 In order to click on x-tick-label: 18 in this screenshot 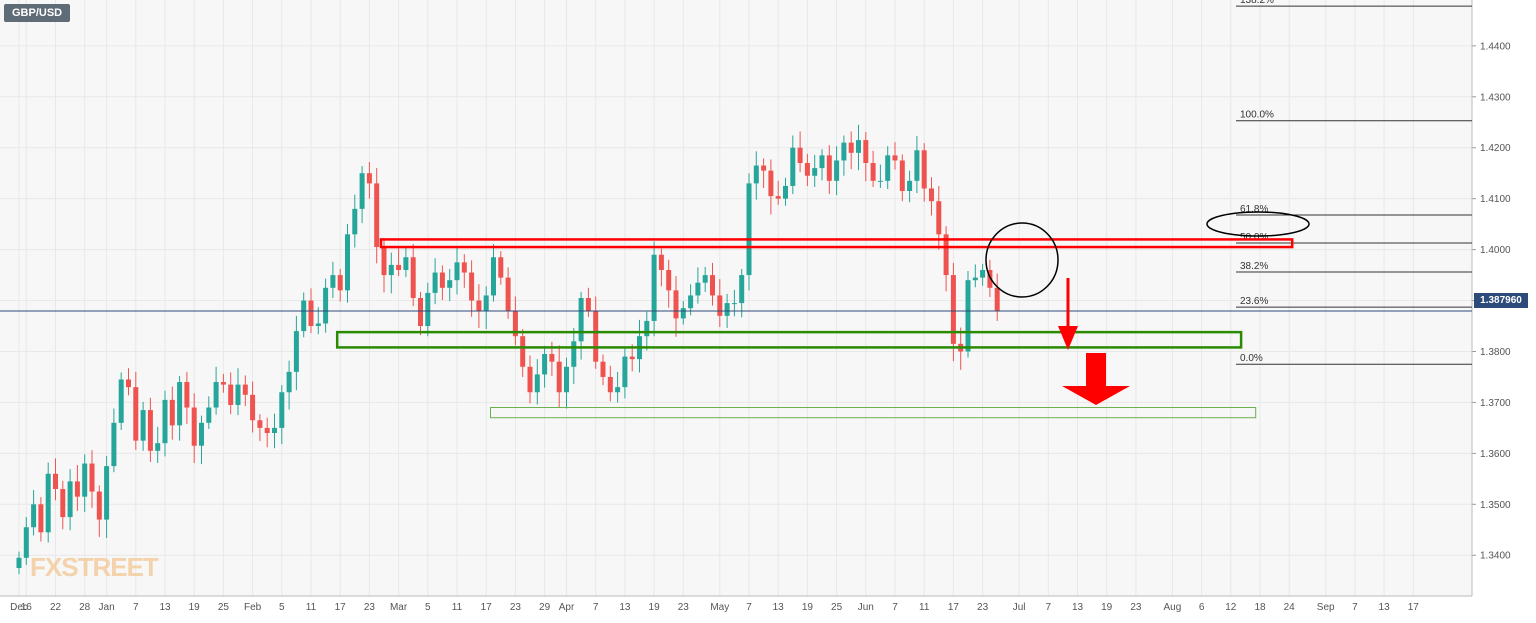, I will do `click(1260, 607)`.